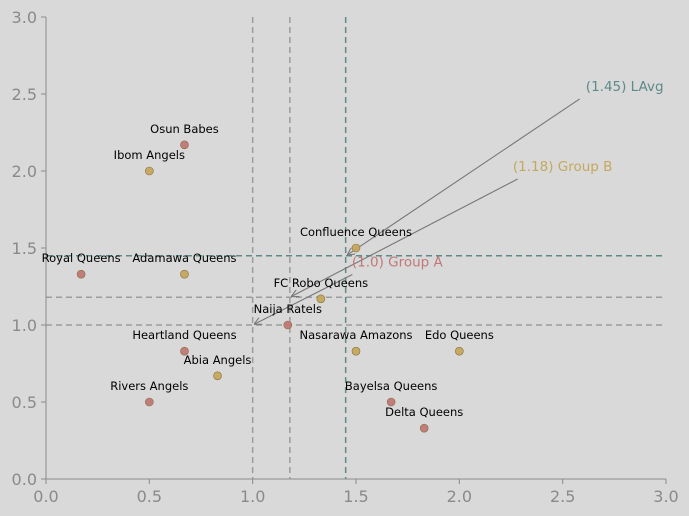  What do you see at coordinates (321, 283) in the screenshot?
I see `point-label: FC Robo Queens` at bounding box center [321, 283].